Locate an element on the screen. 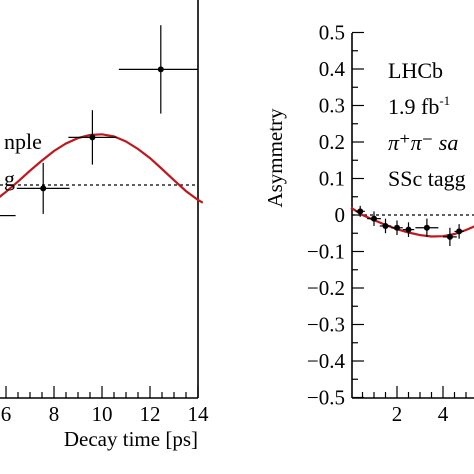  left-x-tick-labels: 6 8 10 12 14 is located at coordinates (105, 414).